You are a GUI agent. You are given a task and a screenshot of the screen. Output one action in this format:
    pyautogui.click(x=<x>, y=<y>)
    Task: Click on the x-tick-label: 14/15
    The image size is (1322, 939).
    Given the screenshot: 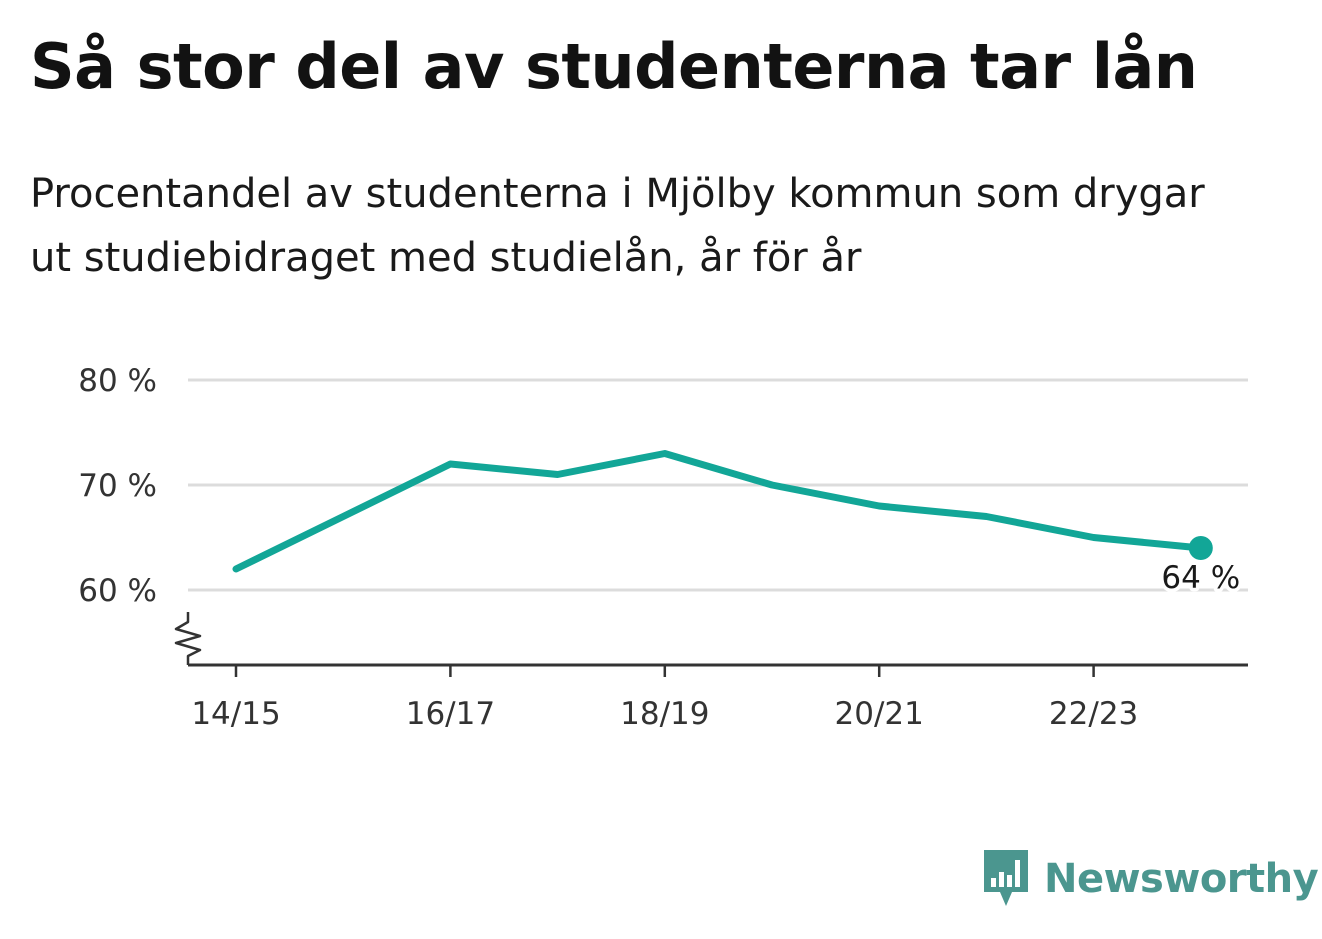 What is the action you would take?
    pyautogui.click(x=235, y=714)
    